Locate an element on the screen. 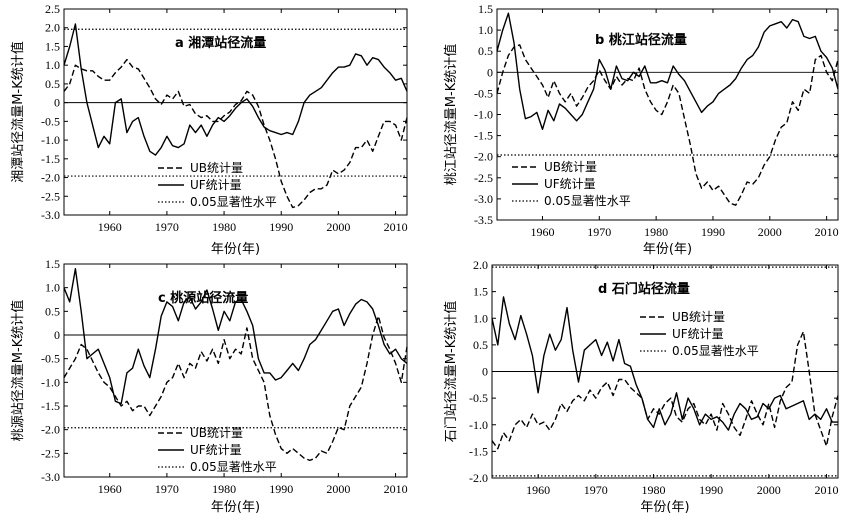 This screenshot has height=522, width=857. y-tick-label: -3.5 is located at coordinates (483, 220).